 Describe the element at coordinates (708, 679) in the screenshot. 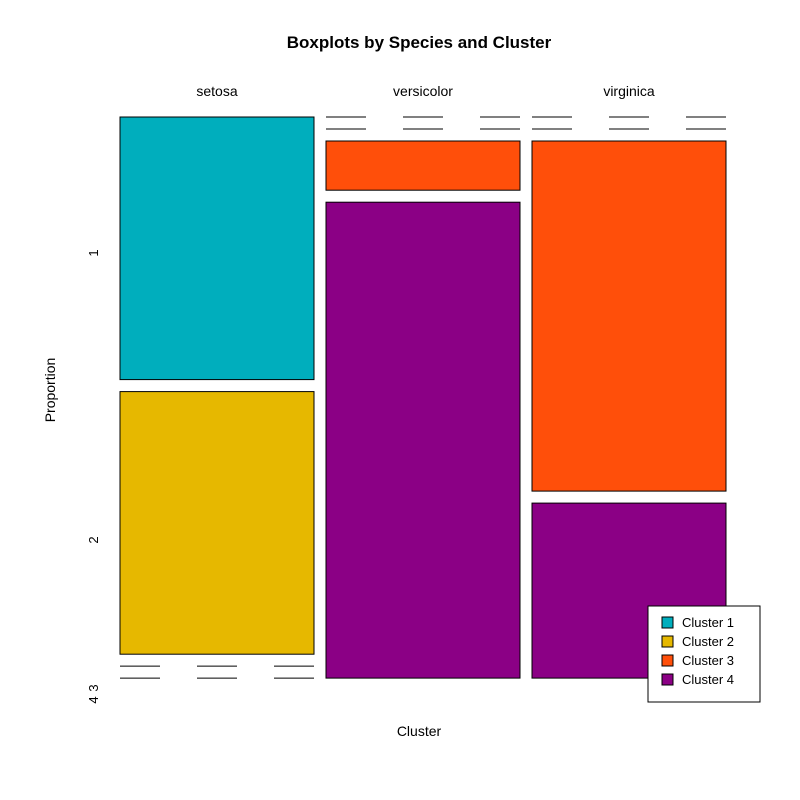

I see `legend-label-4: Cluster 4` at that location.